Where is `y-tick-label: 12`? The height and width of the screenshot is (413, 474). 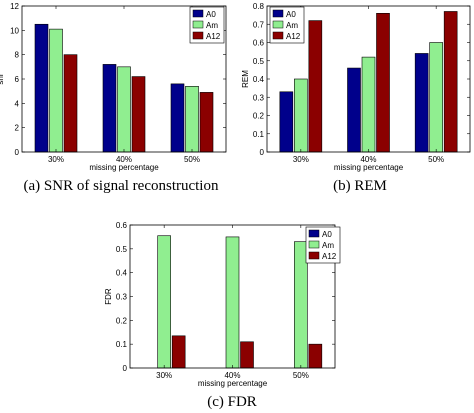 y-tick-label: 12 is located at coordinates (14, 6).